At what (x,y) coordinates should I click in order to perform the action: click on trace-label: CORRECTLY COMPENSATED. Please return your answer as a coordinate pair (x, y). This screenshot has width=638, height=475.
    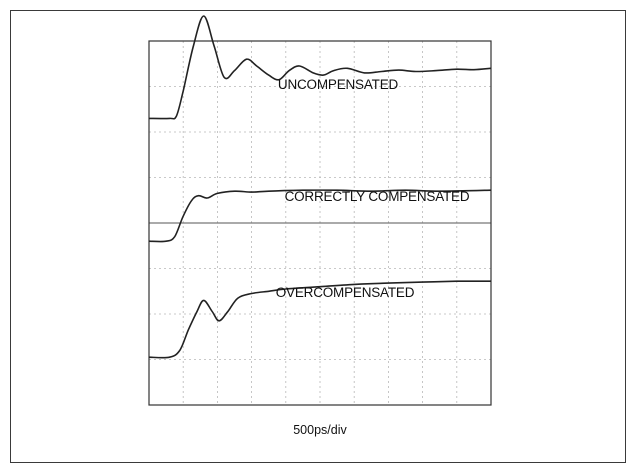
    Looking at the image, I should click on (377, 196).